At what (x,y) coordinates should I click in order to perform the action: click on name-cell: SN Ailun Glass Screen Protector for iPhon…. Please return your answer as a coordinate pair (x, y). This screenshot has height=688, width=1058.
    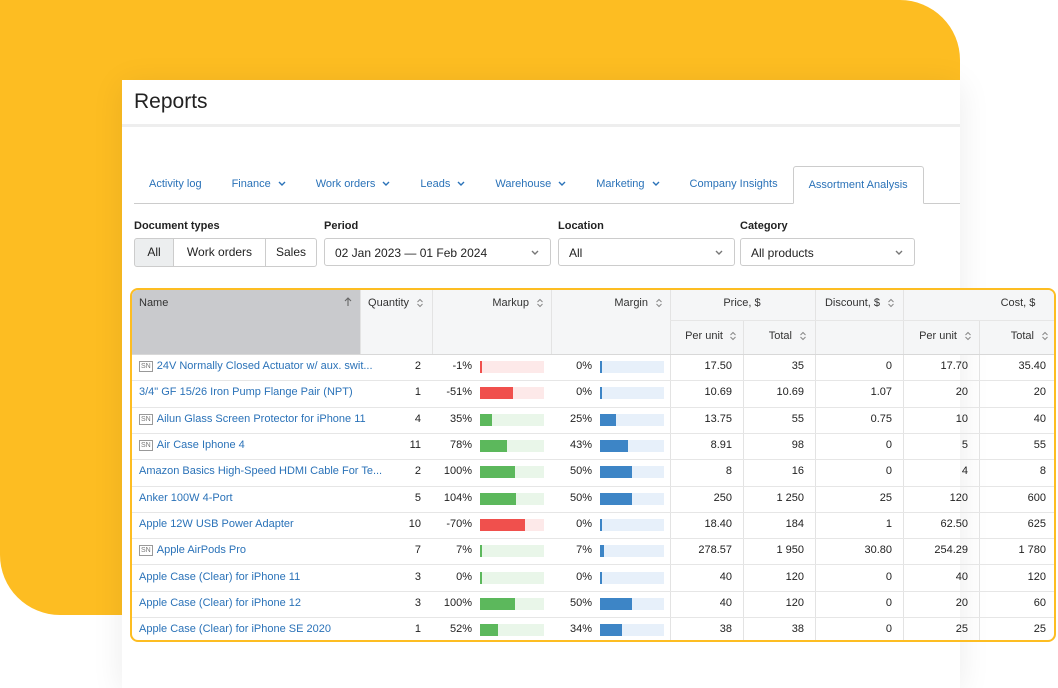
    Looking at the image, I should click on (252, 419).